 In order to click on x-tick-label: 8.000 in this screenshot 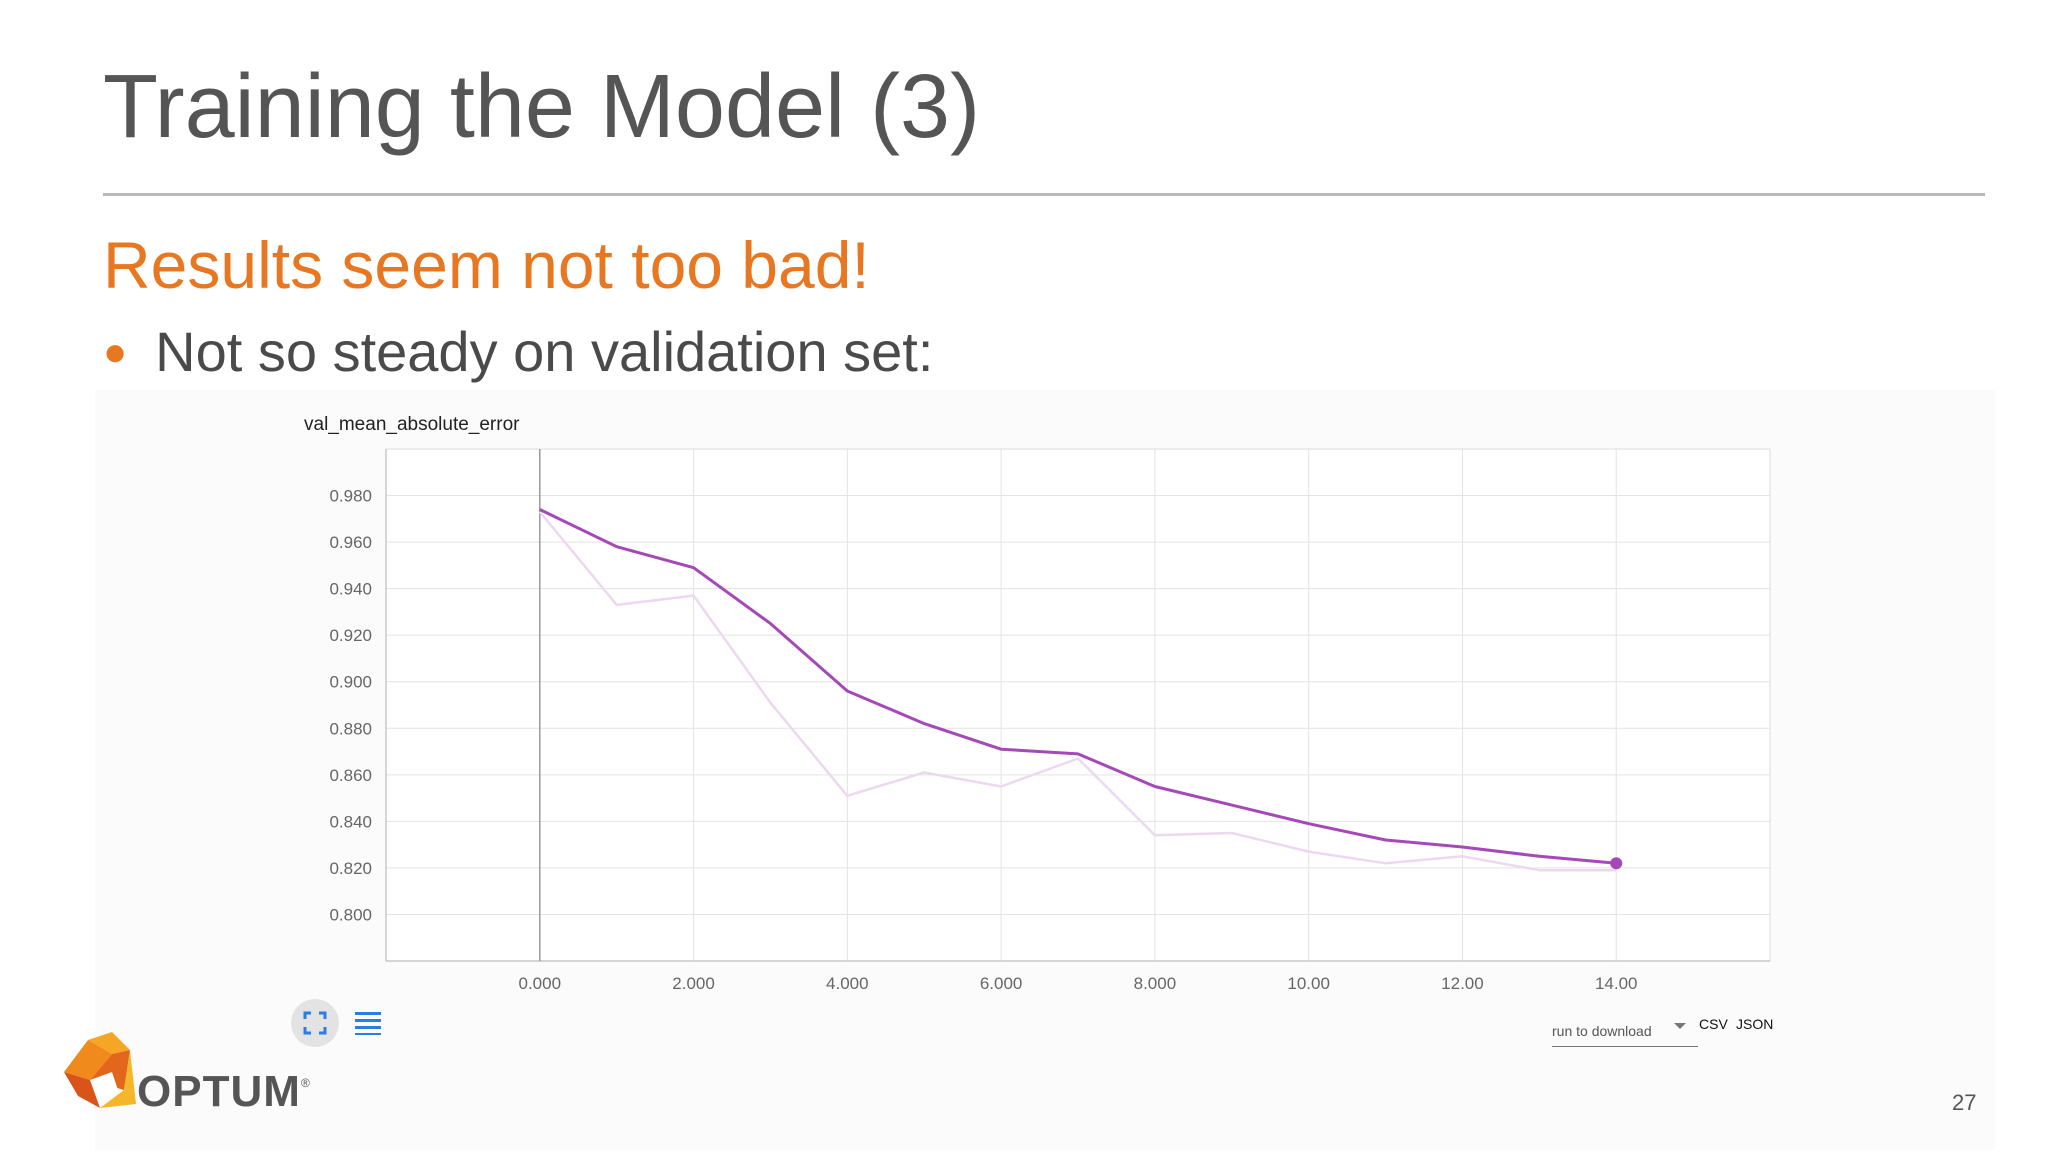, I will do `click(1155, 983)`.